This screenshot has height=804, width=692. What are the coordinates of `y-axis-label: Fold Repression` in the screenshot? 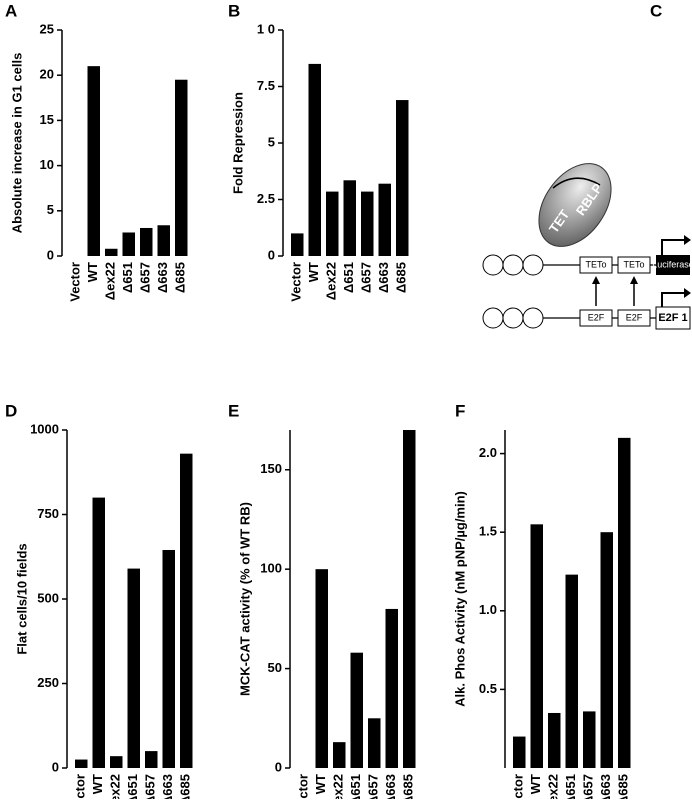 It's located at (237, 143).